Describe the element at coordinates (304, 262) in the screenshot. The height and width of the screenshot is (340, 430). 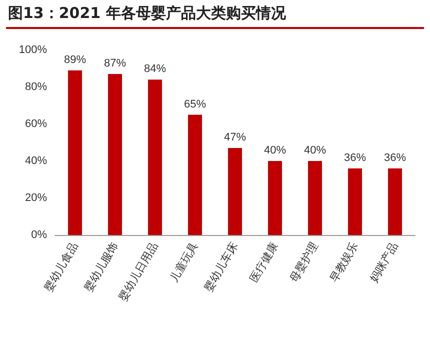
I see `x-tick-label: 母婴护理` at that location.